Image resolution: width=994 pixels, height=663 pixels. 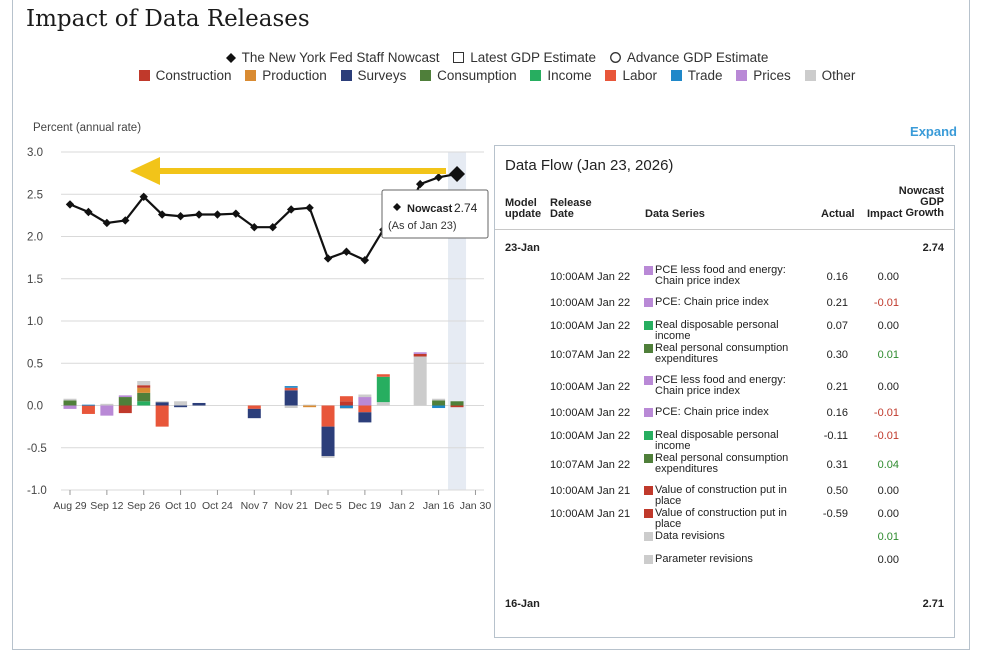 I want to click on tooltip-box, so click(x=435, y=214).